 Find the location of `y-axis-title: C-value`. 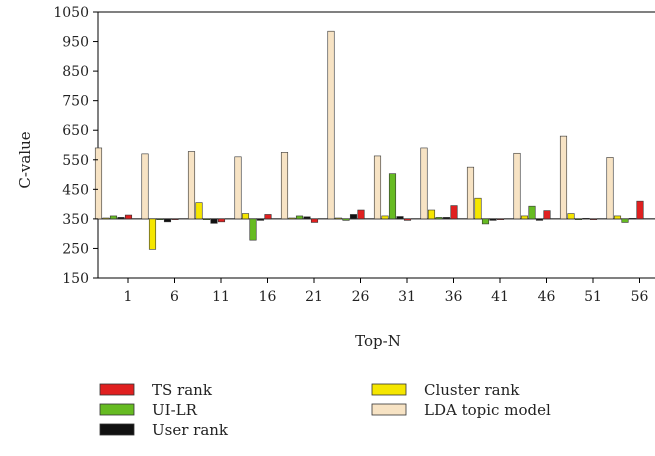

y-axis-title: C-value is located at coordinates (25, 159).